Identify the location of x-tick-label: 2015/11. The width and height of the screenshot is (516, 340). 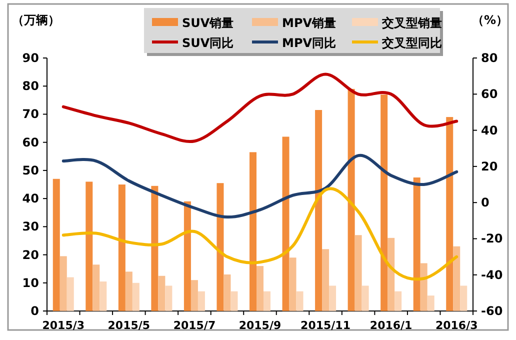
(325, 325).